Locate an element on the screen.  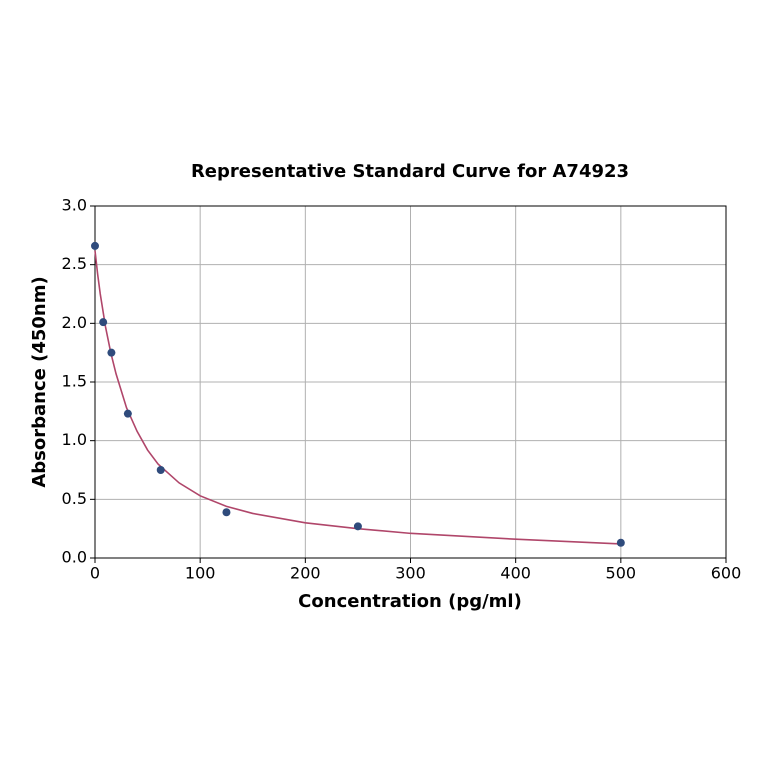
y-axis-label: Absorbance (450nm) is located at coordinates (39, 381).